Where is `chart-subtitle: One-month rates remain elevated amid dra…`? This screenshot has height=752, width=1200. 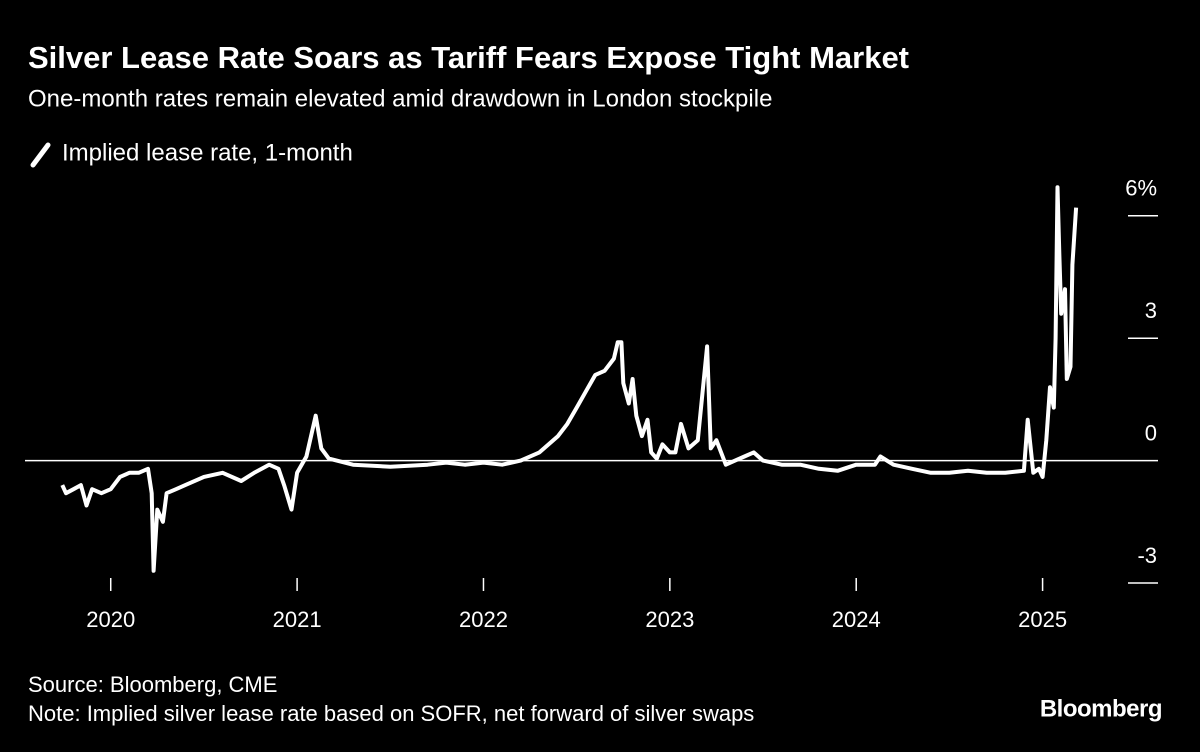
chart-subtitle: One-month rates remain elevated amid dra… is located at coordinates (400, 98).